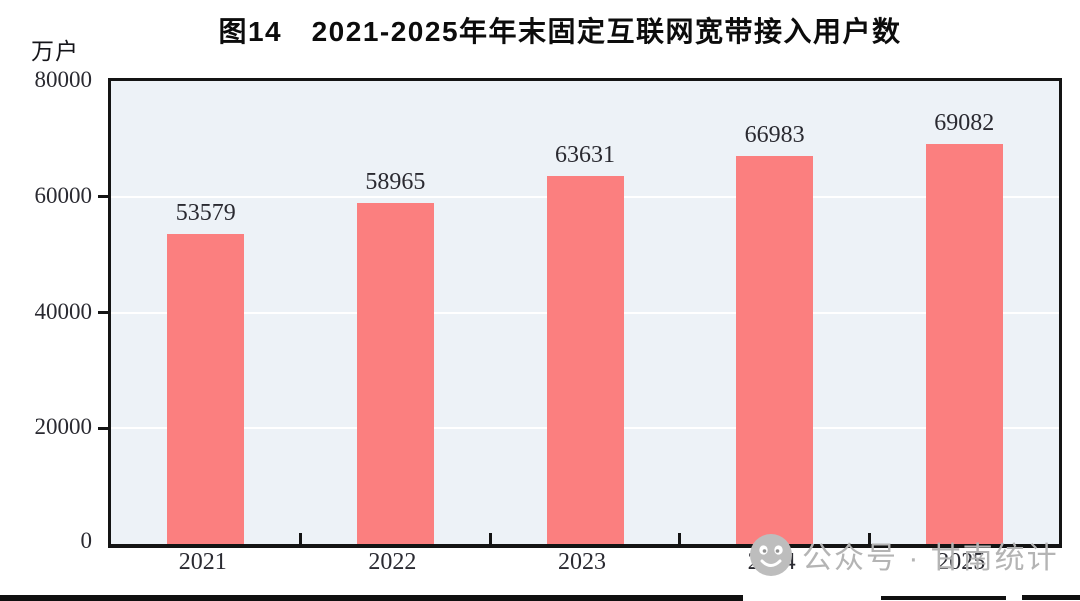  I want to click on x-axis-label-2025: 2025, so click(961, 562).